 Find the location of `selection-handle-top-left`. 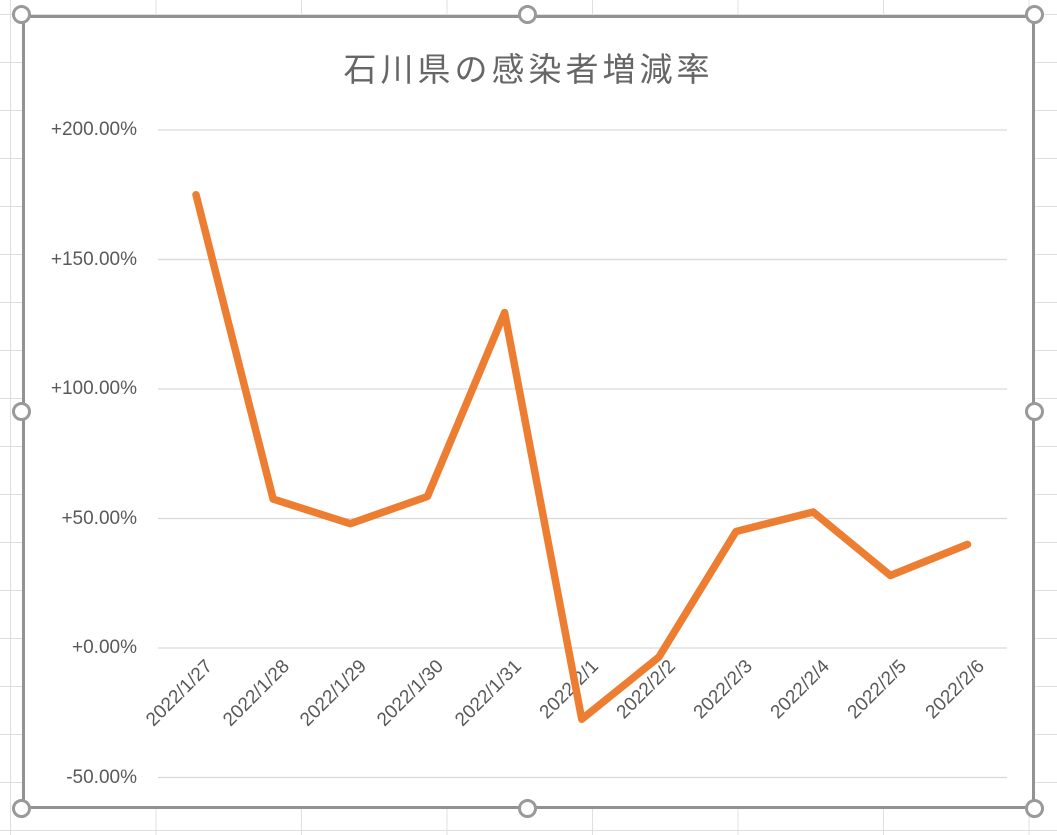

selection-handle-top-left is located at coordinates (21, 14).